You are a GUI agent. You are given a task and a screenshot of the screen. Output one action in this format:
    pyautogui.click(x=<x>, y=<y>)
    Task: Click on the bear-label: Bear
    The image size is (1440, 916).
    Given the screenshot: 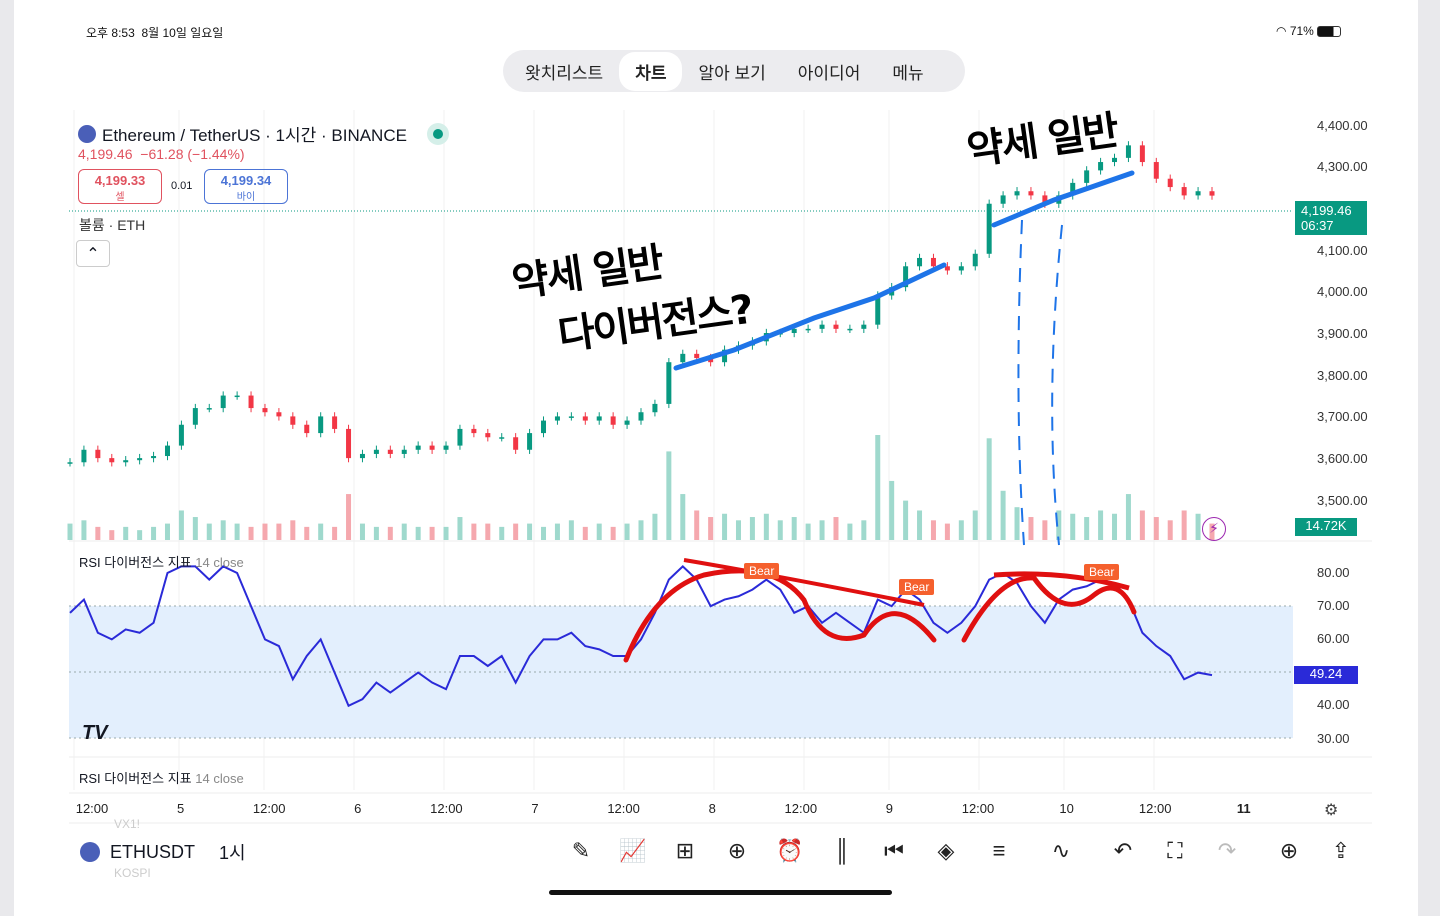 What is the action you would take?
    pyautogui.click(x=762, y=571)
    